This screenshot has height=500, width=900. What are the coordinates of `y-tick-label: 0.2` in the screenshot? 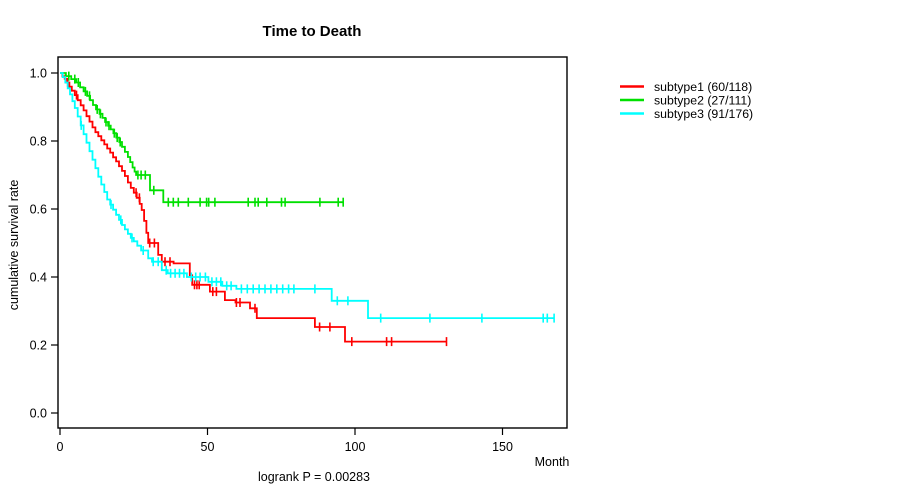 It's located at (38, 345).